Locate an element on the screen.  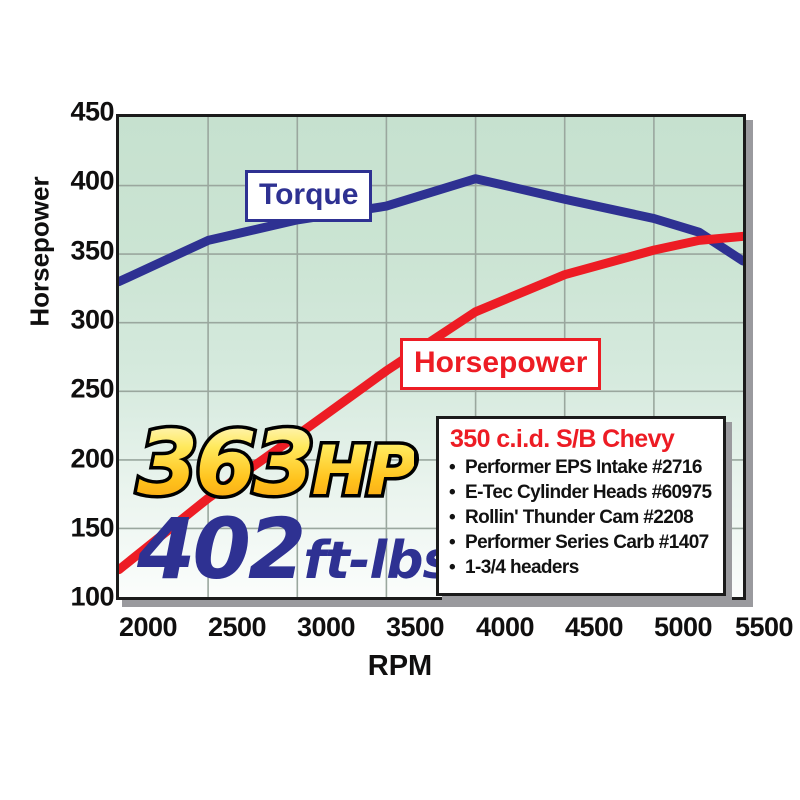
x-axis-tick-labels: 2000 2500 3000 3500 4000 4500 5000 5500 is located at coordinates (400, 632).